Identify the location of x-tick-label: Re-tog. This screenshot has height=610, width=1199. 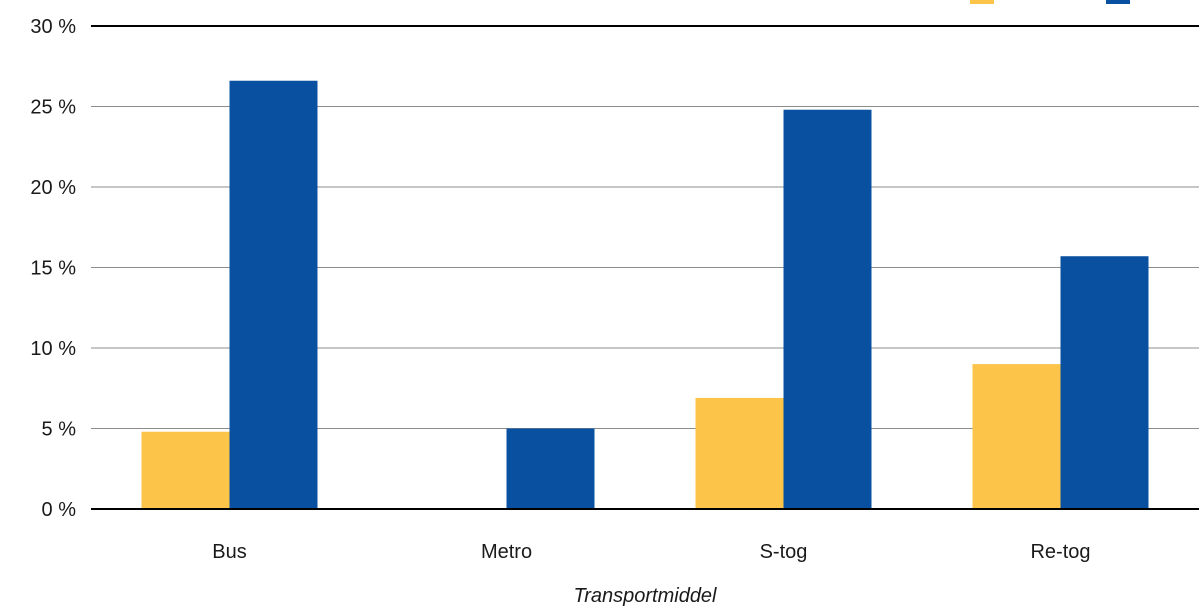
(1060, 552).